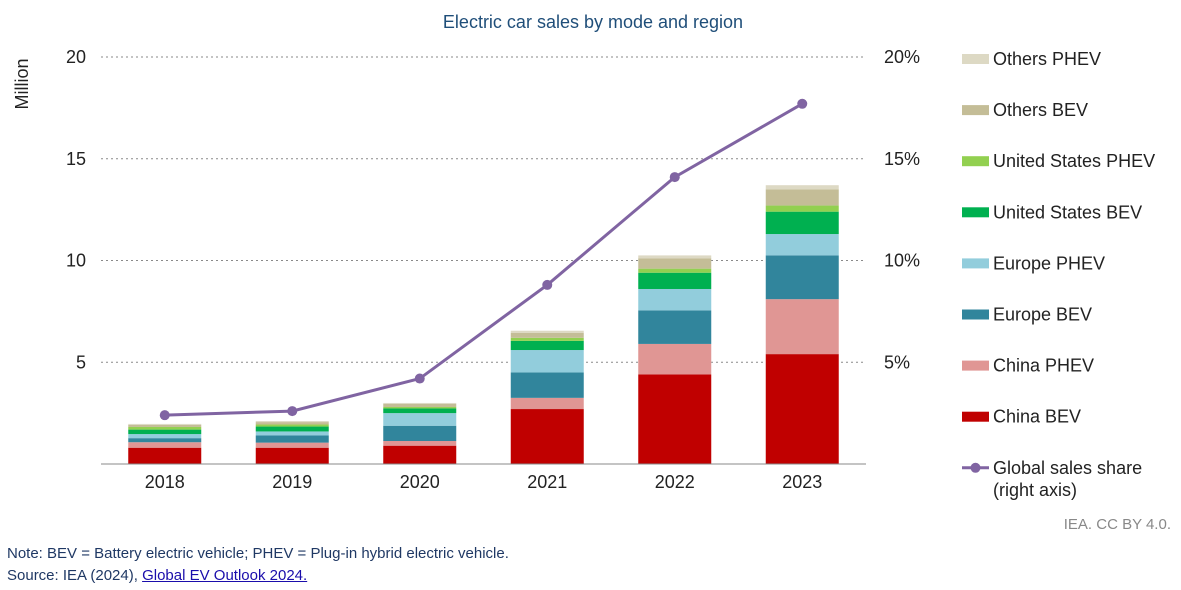  I want to click on legend-label: Others BEV, so click(1040, 110).